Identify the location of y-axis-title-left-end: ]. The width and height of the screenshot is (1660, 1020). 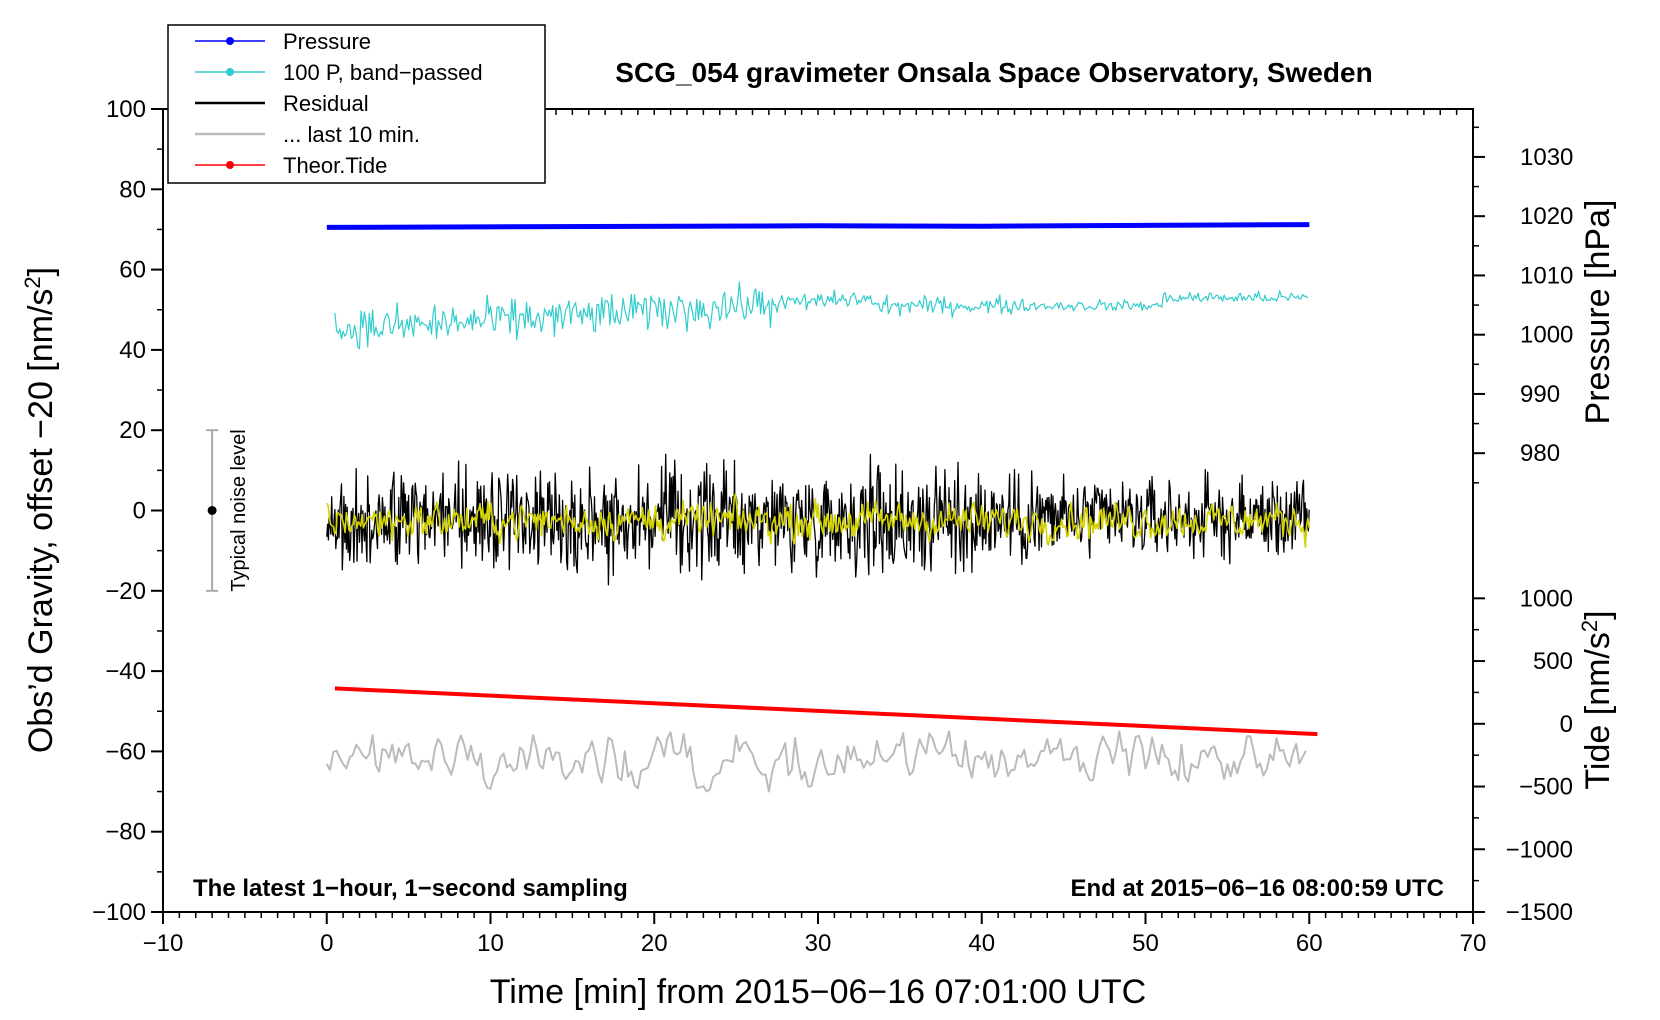
(41, 271).